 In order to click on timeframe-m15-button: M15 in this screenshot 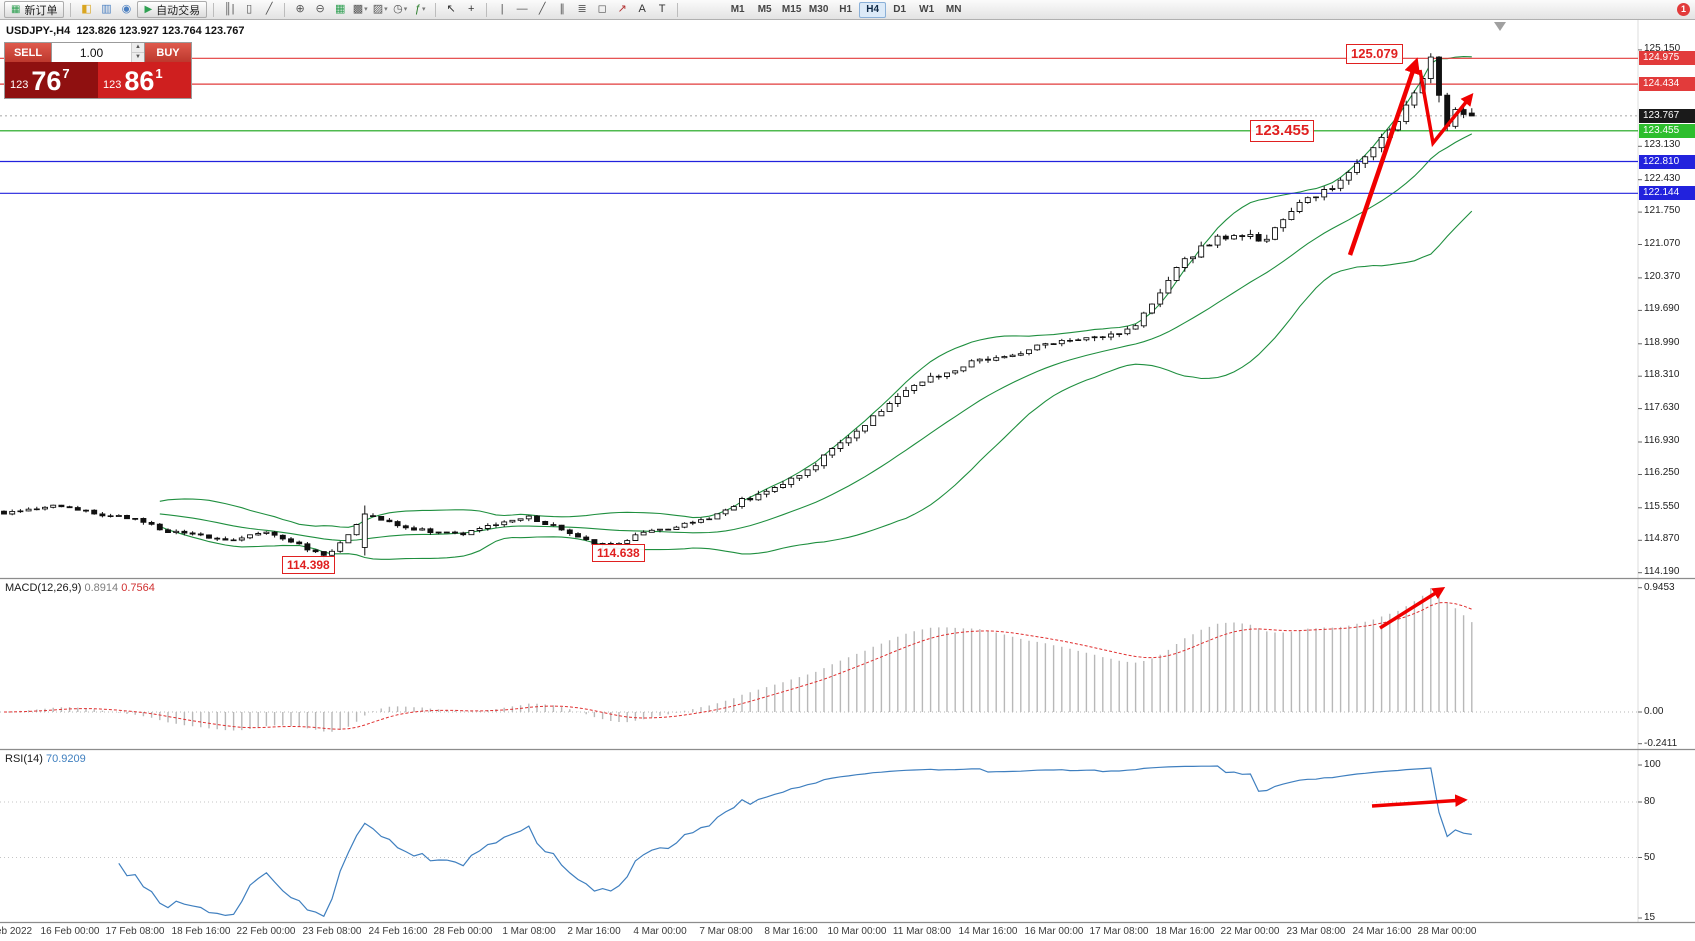, I will do `click(791, 9)`.